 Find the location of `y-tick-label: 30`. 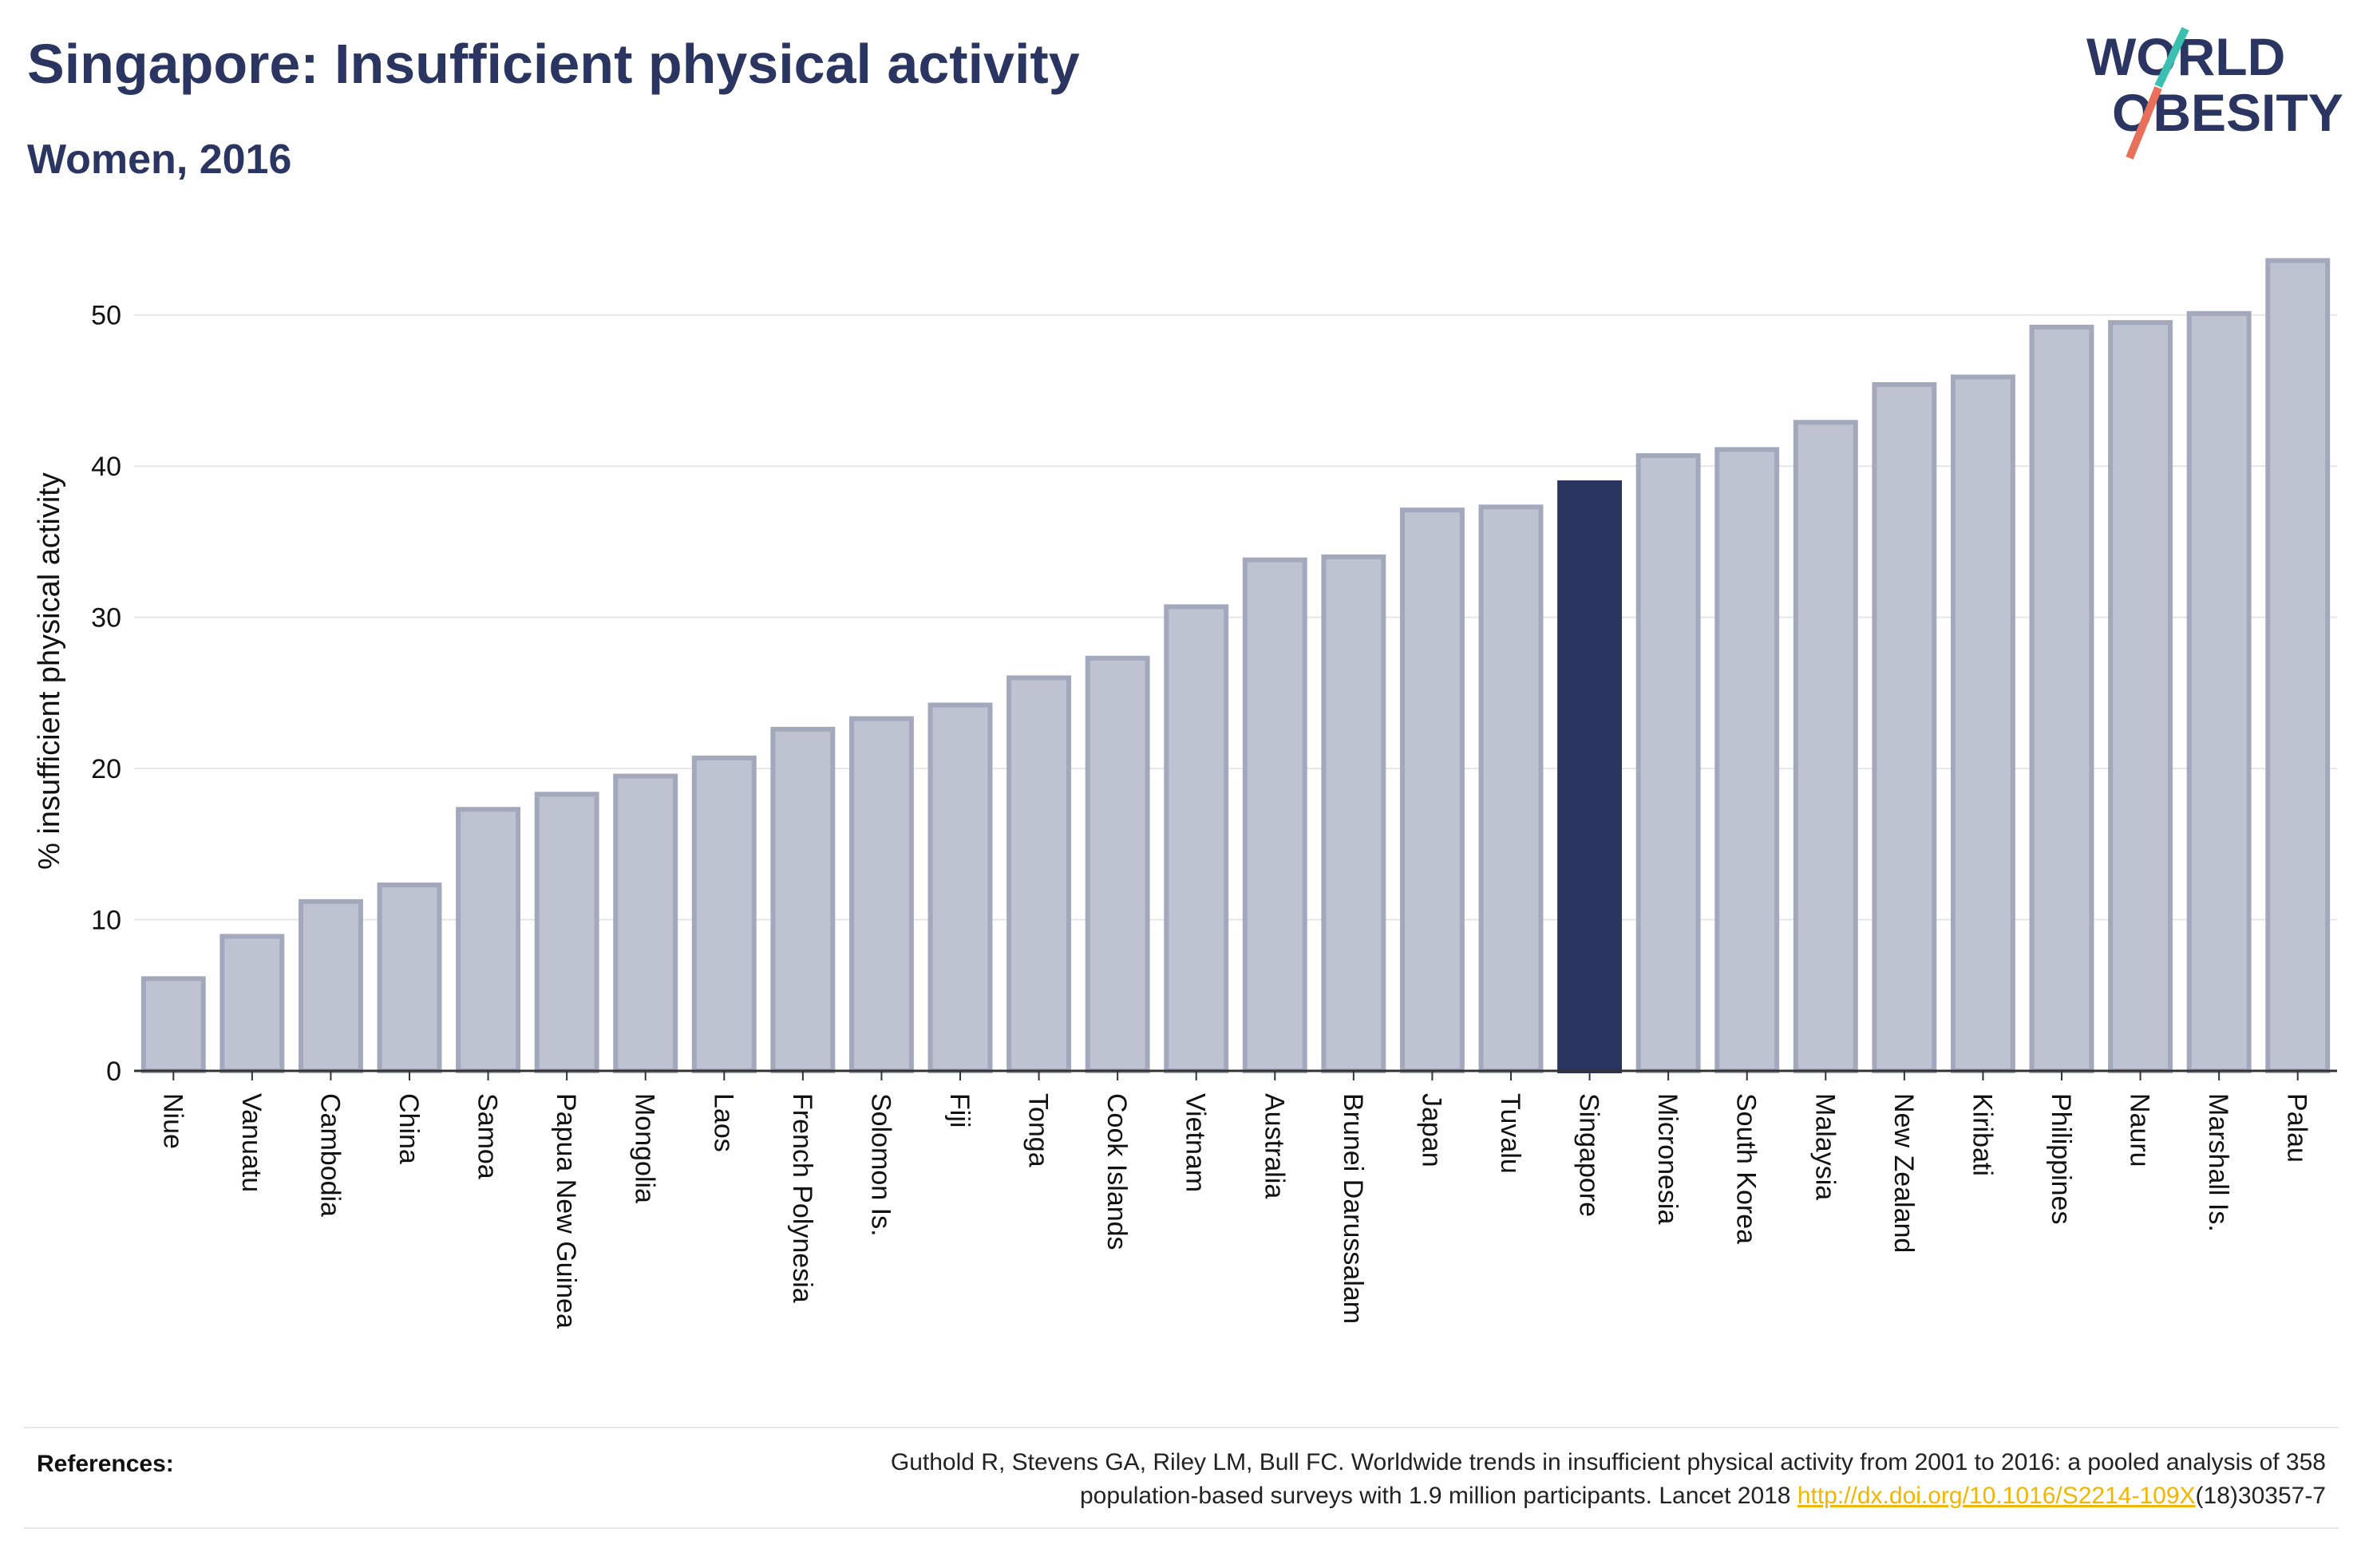

y-tick-label: 30 is located at coordinates (106, 618).